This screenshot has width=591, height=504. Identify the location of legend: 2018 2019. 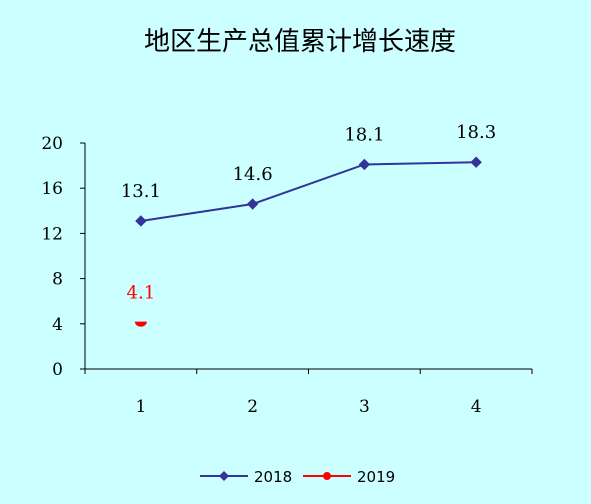
(297, 477).